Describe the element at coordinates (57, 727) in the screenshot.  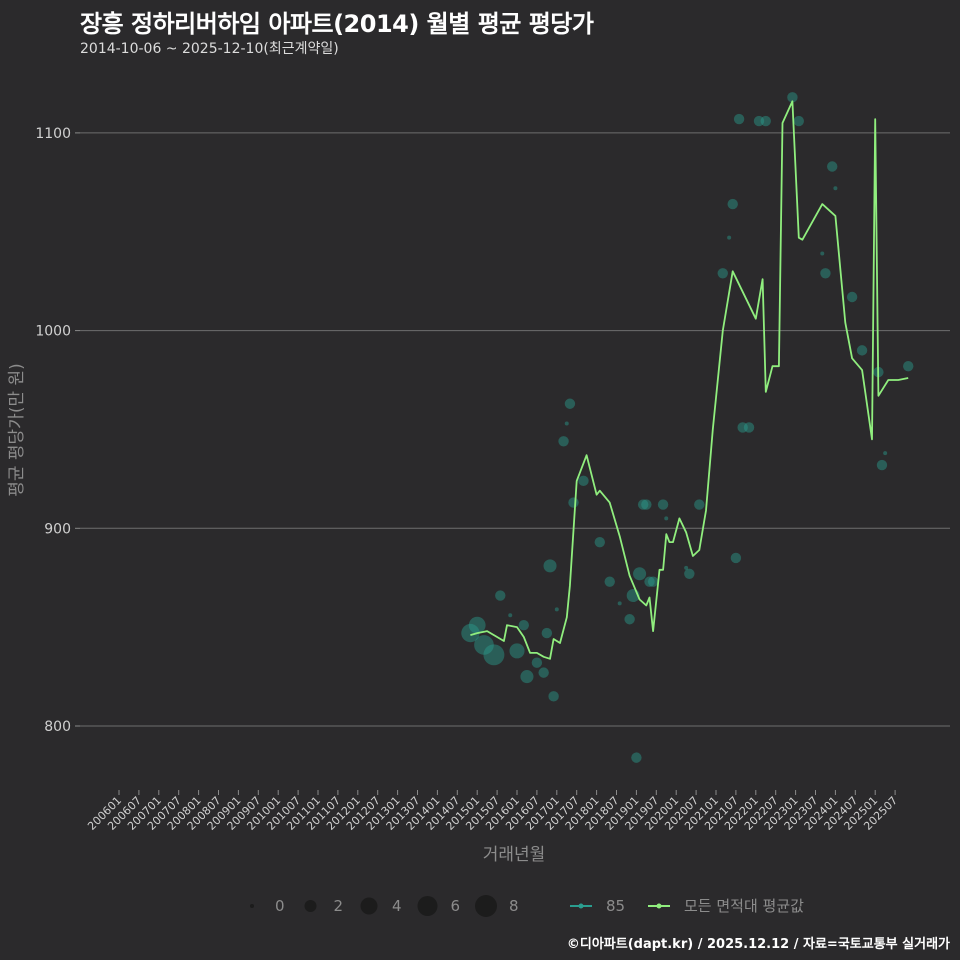
I see `y-tick-label: 800` at that location.